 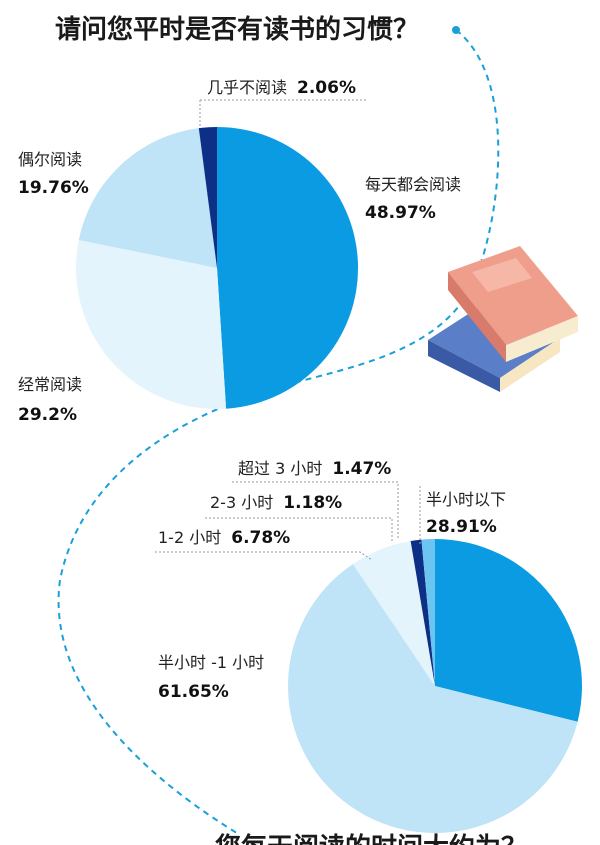 I want to click on value-half-to-1h: 61.65%, so click(x=193, y=692).